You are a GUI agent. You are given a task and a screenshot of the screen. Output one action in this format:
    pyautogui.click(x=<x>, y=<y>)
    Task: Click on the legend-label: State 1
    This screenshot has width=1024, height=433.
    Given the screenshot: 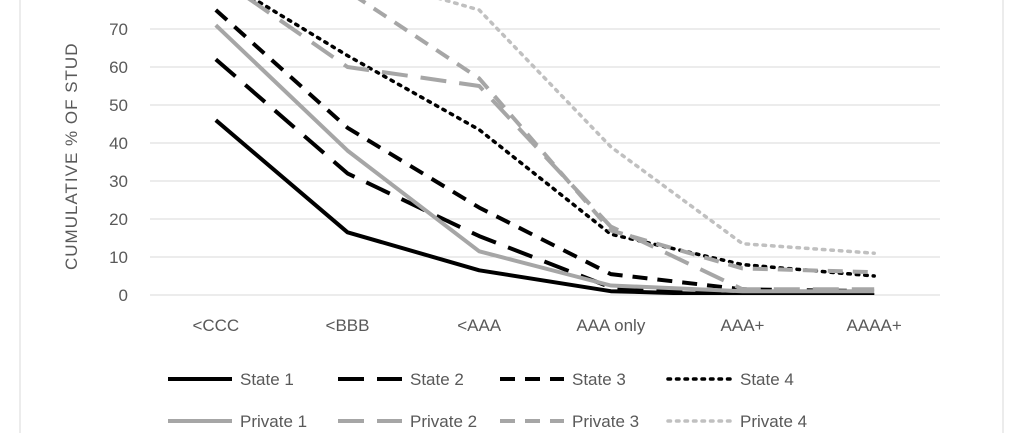 What is the action you would take?
    pyautogui.click(x=267, y=379)
    